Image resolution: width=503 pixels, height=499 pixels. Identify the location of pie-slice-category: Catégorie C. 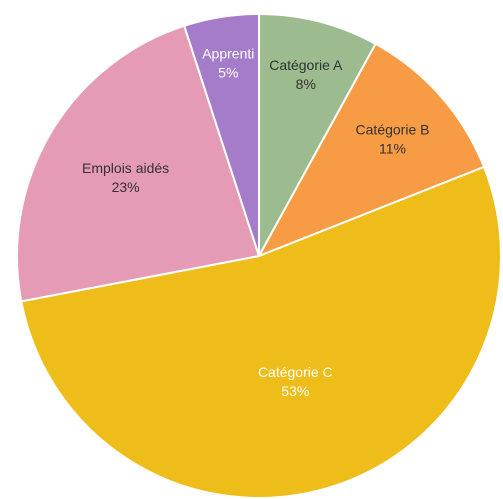
(295, 372).